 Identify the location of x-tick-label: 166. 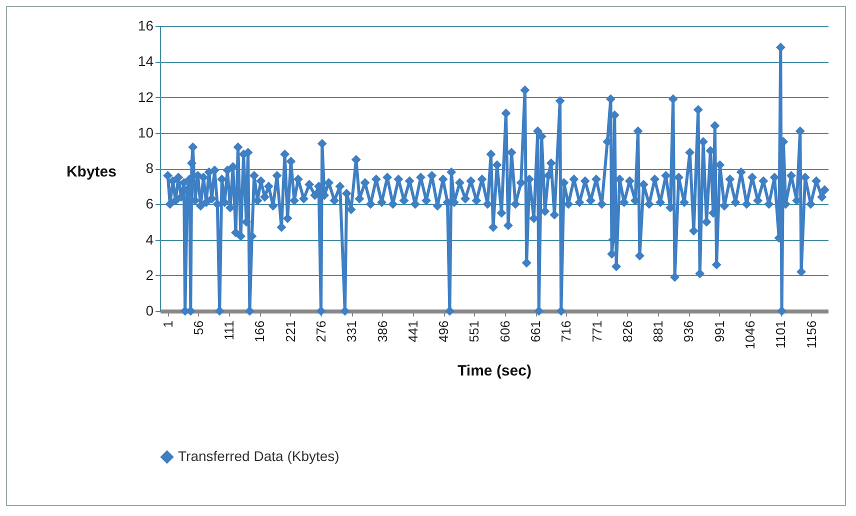
(260, 331).